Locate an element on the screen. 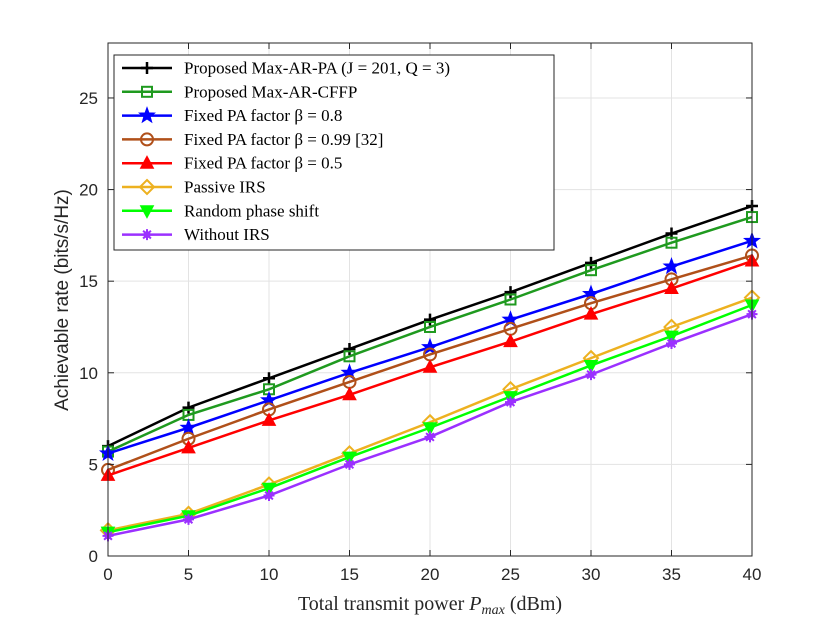 The width and height of the screenshot is (830, 623). legend-label: Proposed Max-AR-PA (J = 201, Q = 3) is located at coordinates (317, 68).